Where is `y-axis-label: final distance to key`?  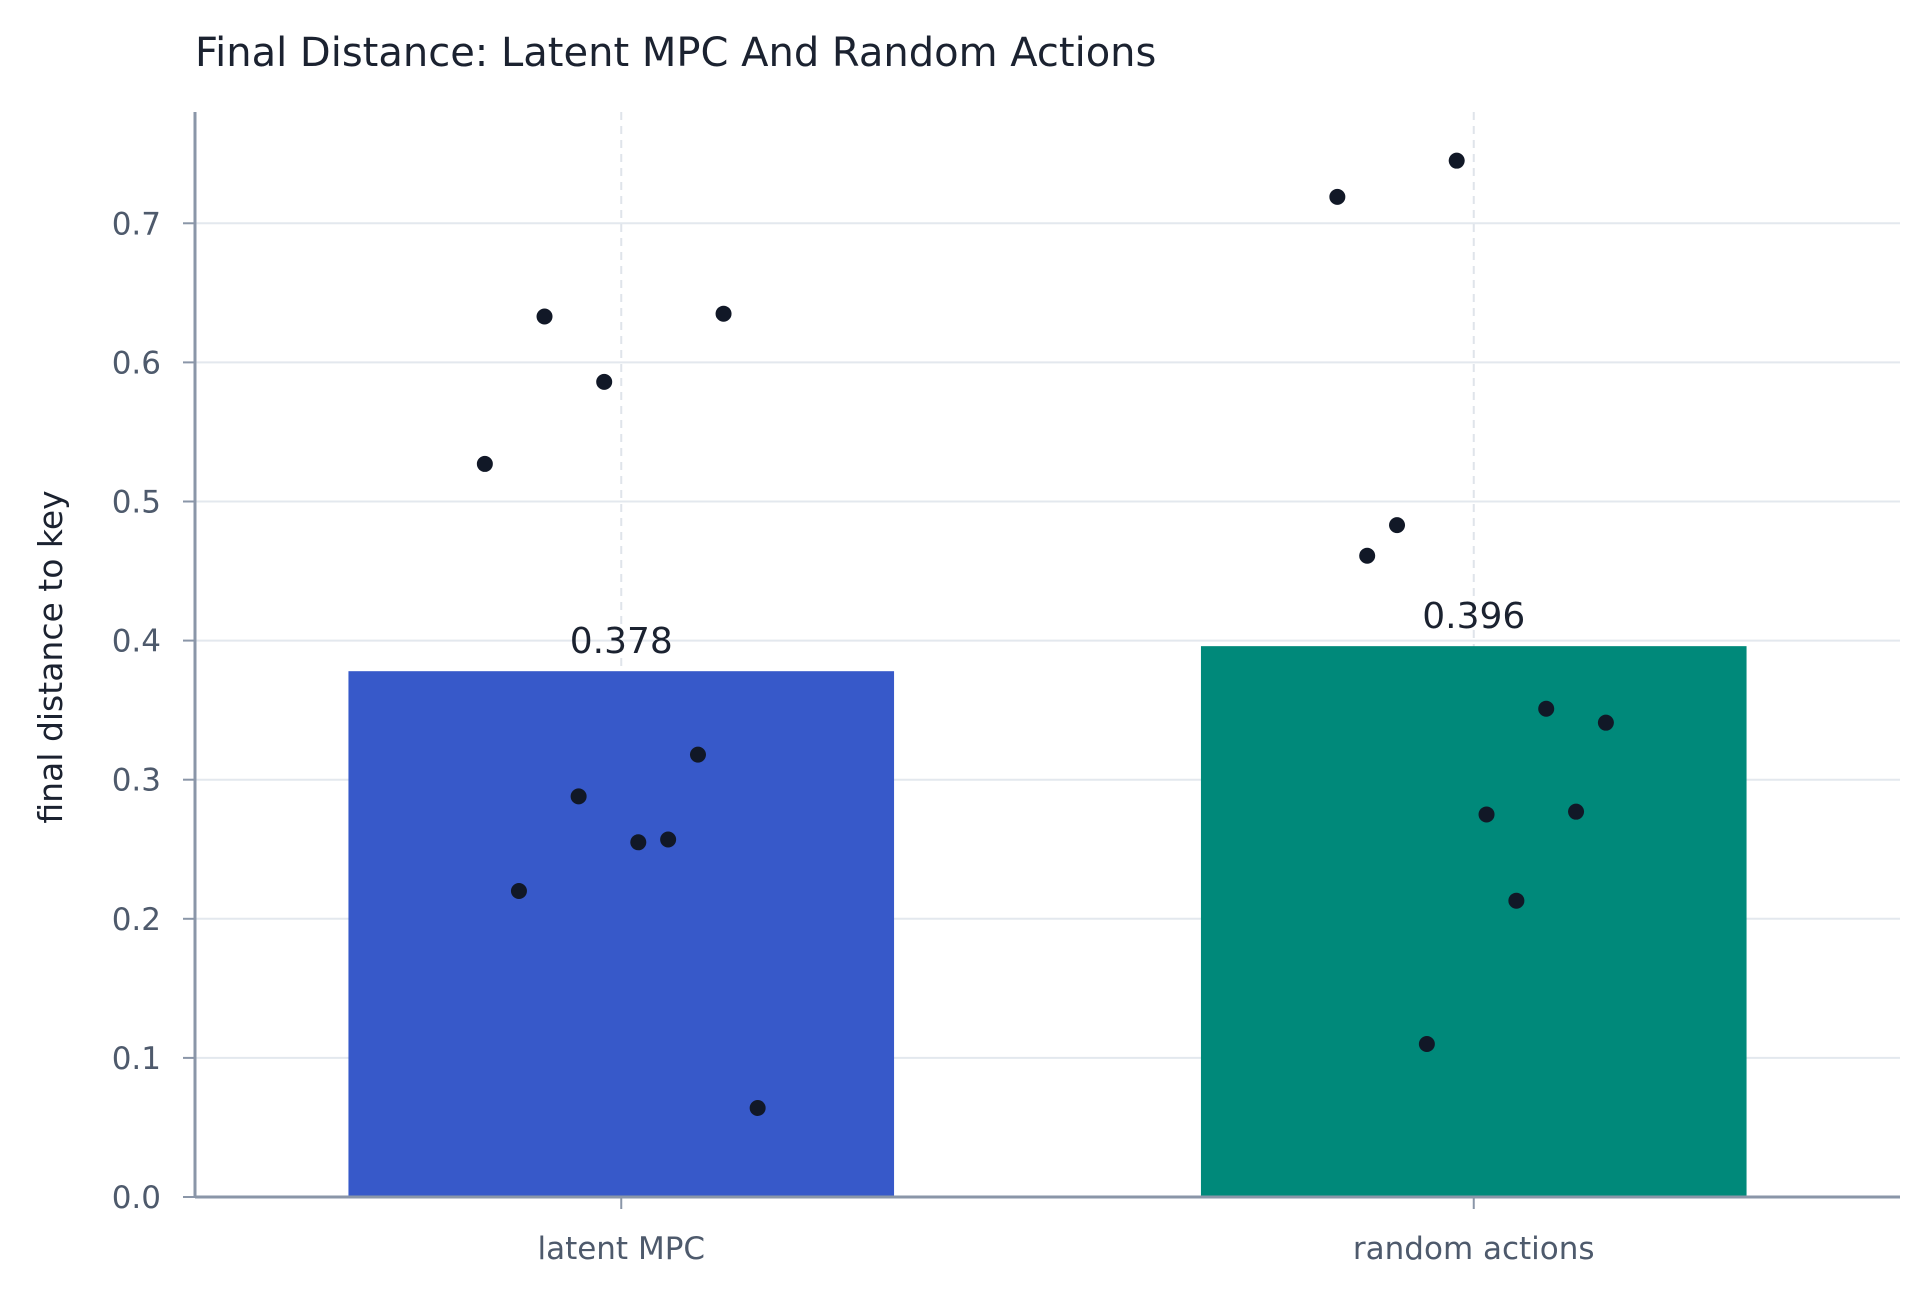
y-axis-label: final distance to key is located at coordinates (50, 656).